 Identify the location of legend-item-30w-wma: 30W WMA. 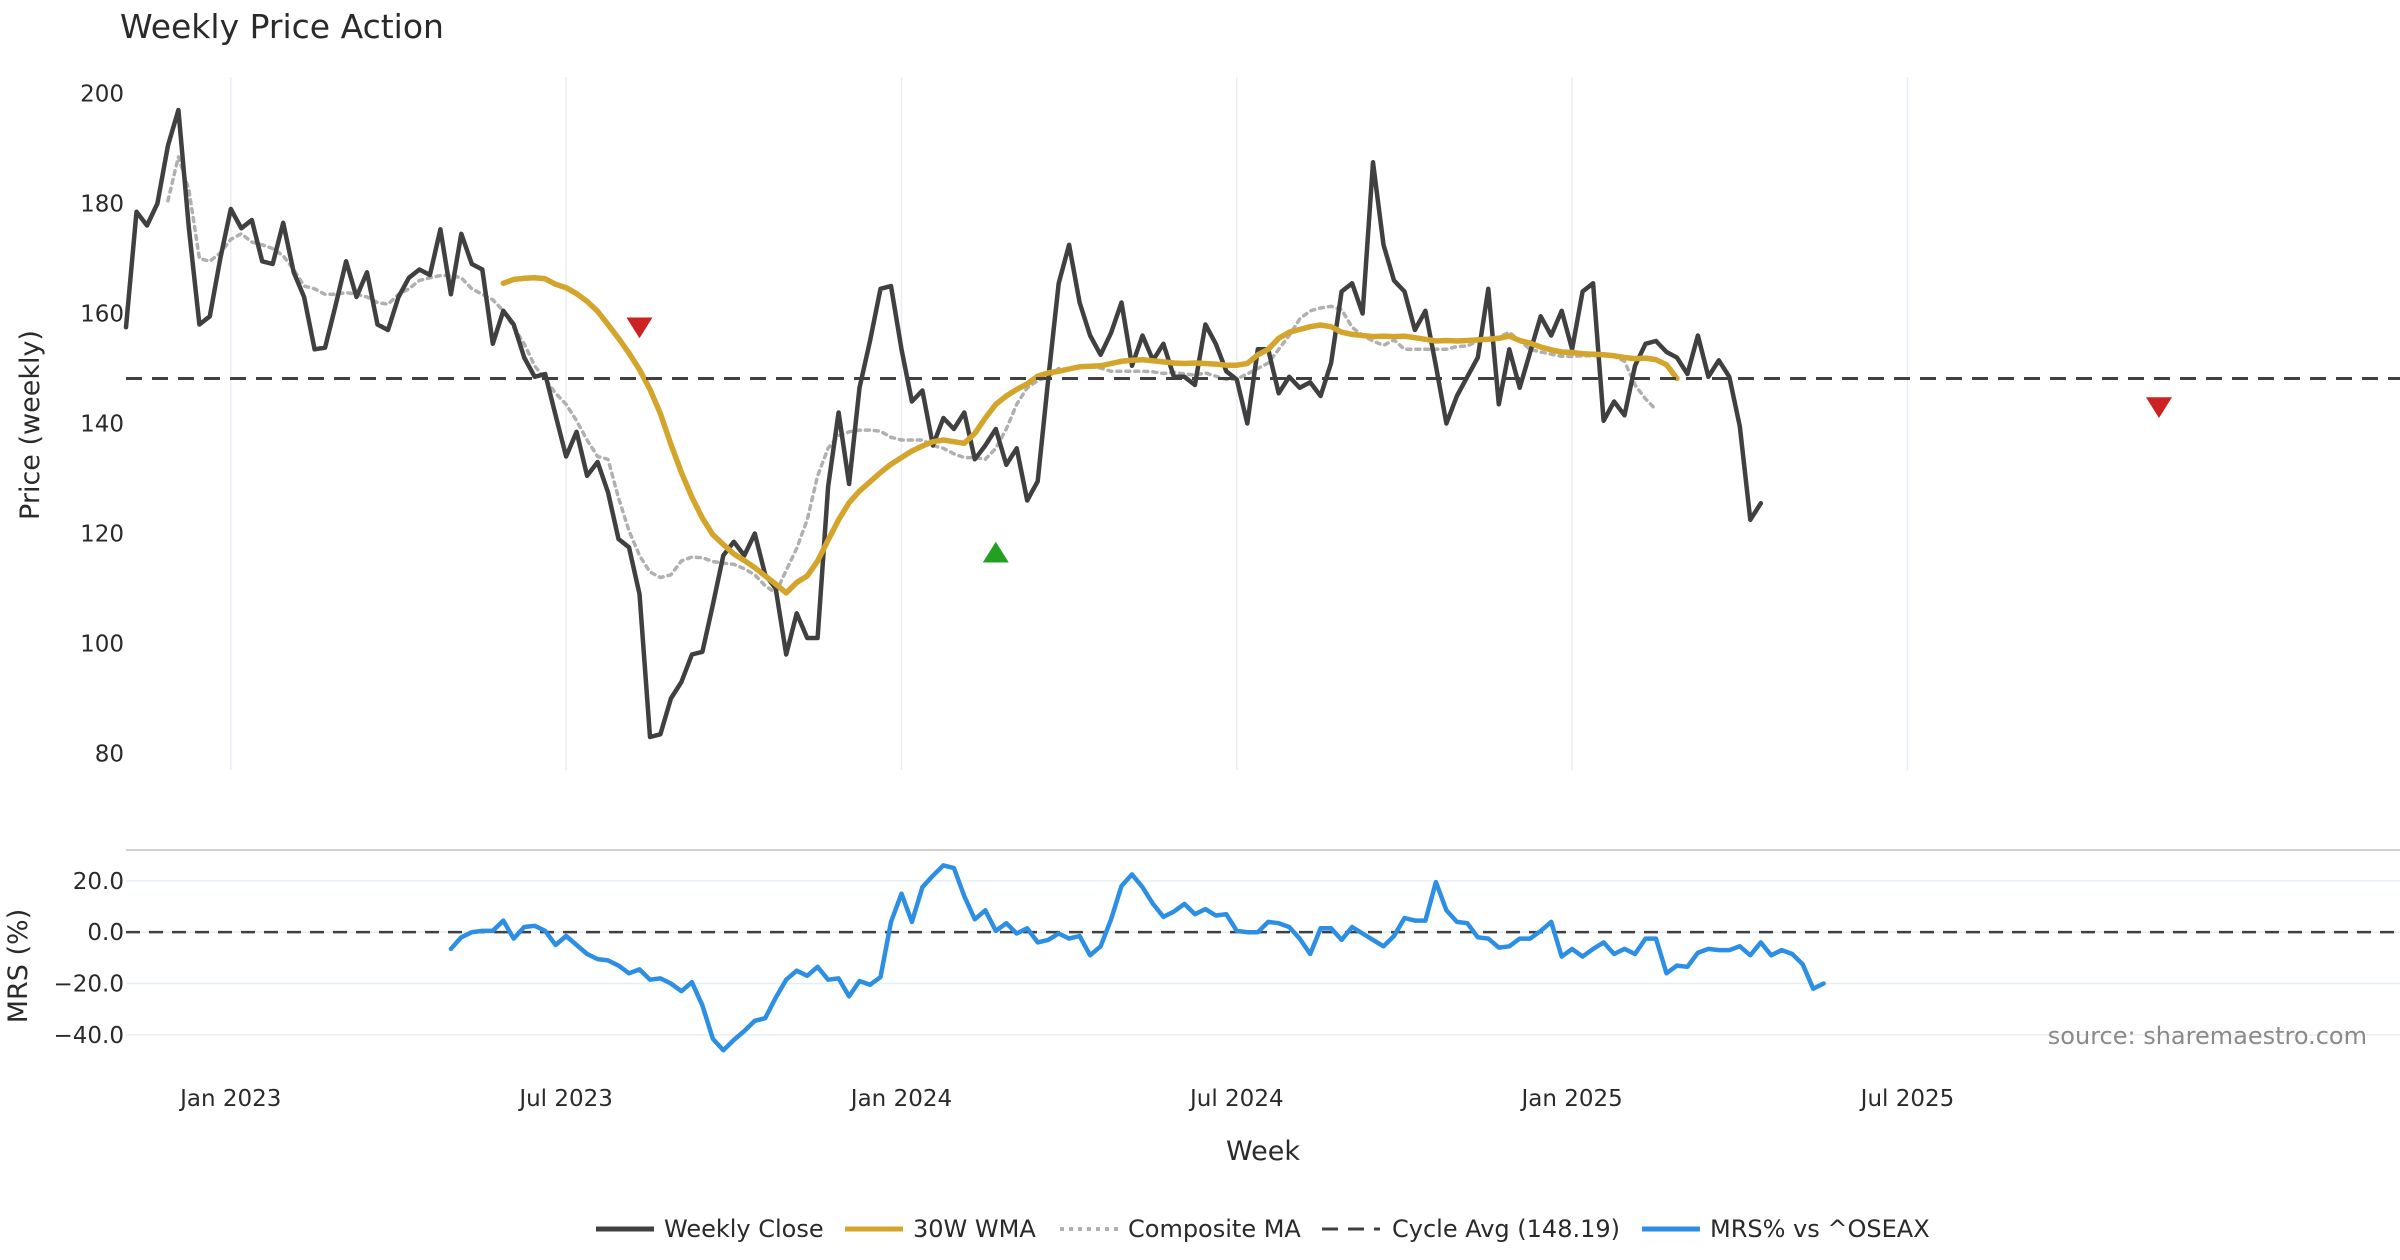
(940, 1229).